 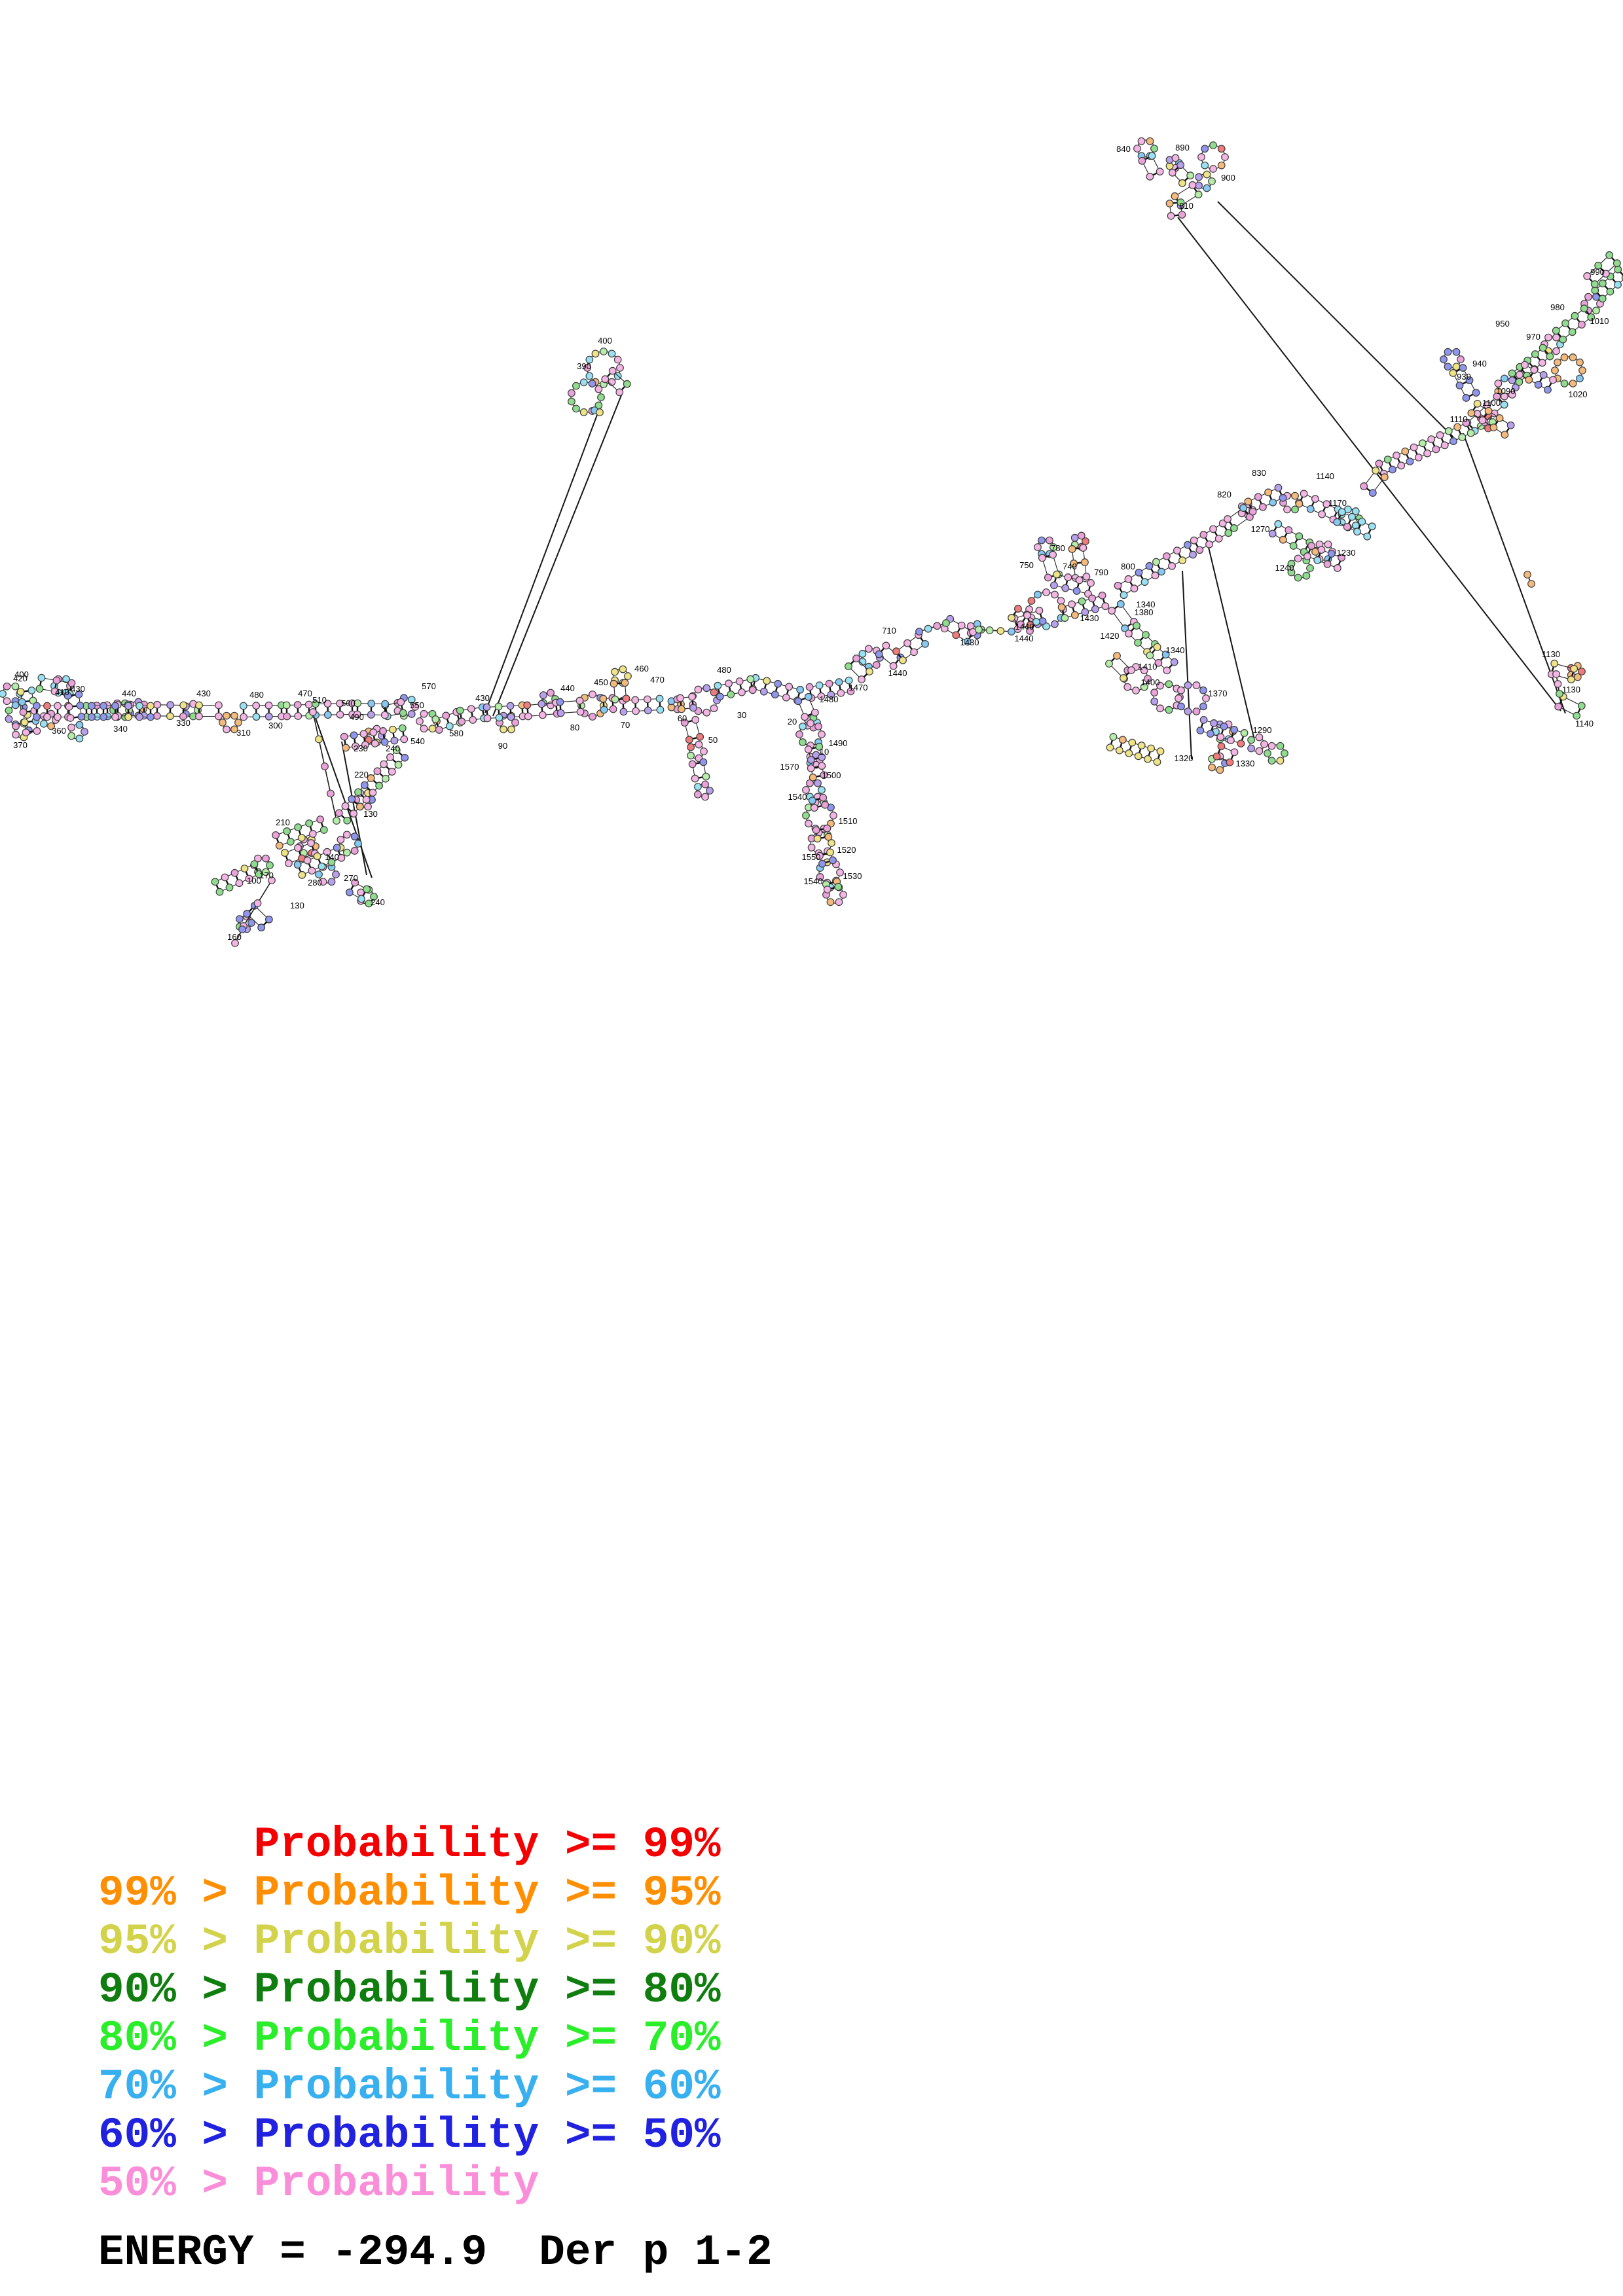 What do you see at coordinates (20, 678) in the screenshot?
I see `svg-text: 420` at bounding box center [20, 678].